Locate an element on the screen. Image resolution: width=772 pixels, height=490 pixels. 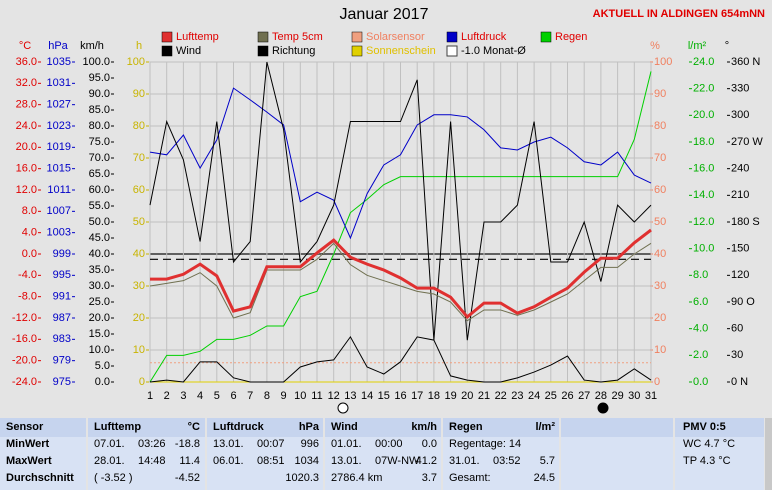
header-cell: Lufttemp is located at coordinates (118, 427).